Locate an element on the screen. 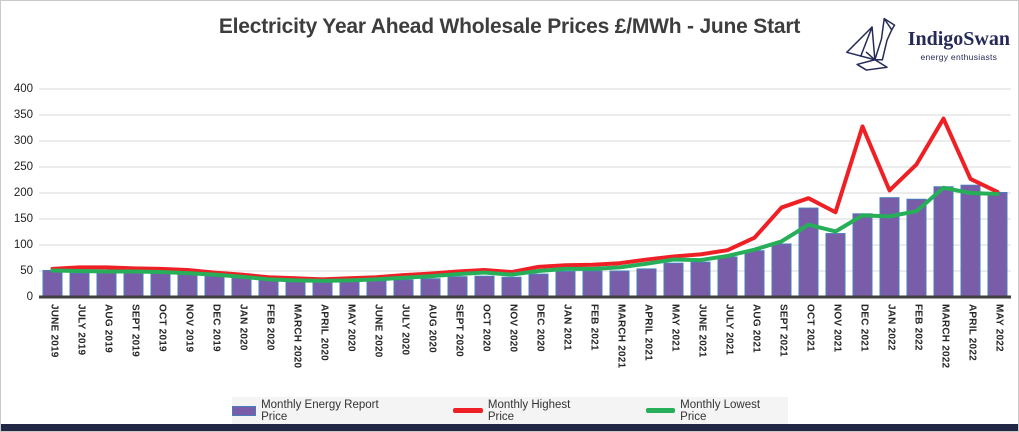 This screenshot has height=432, width=1019. y-tick-label: 50 is located at coordinates (26, 271).